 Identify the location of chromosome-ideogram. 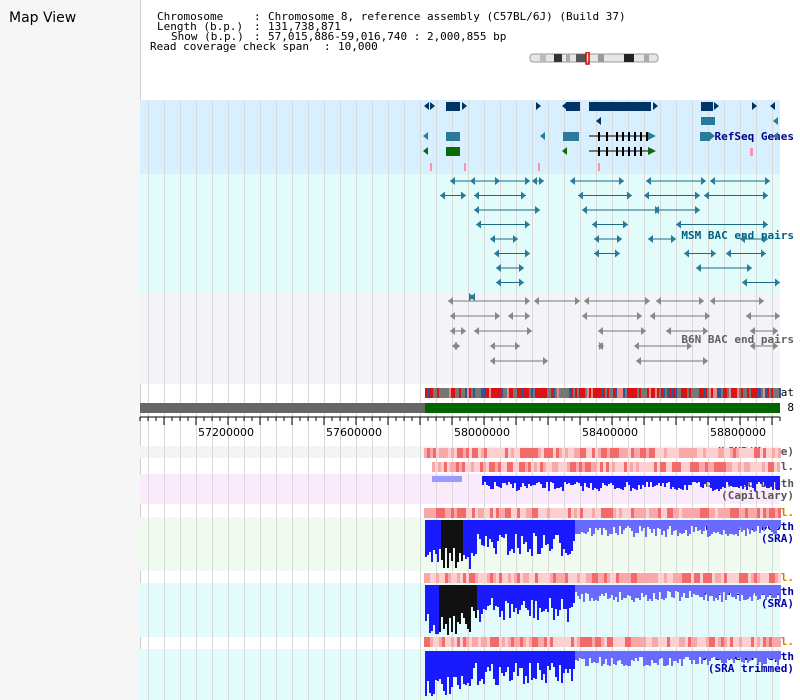
(595, 59).